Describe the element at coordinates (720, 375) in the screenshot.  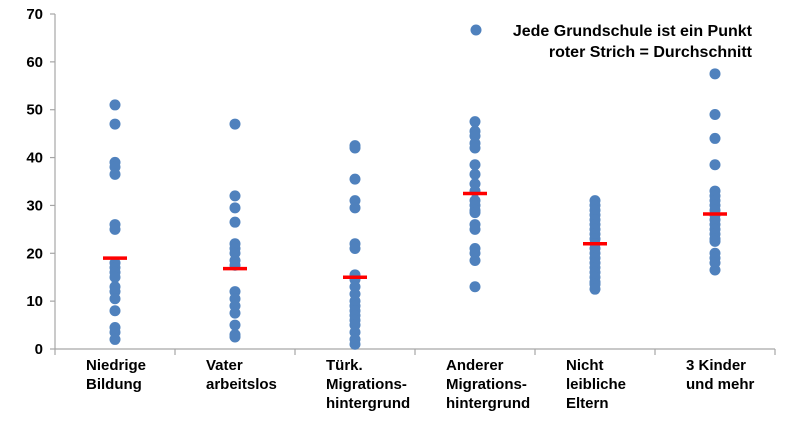
I see `category-label: 3 Kinder und mehr` at that location.